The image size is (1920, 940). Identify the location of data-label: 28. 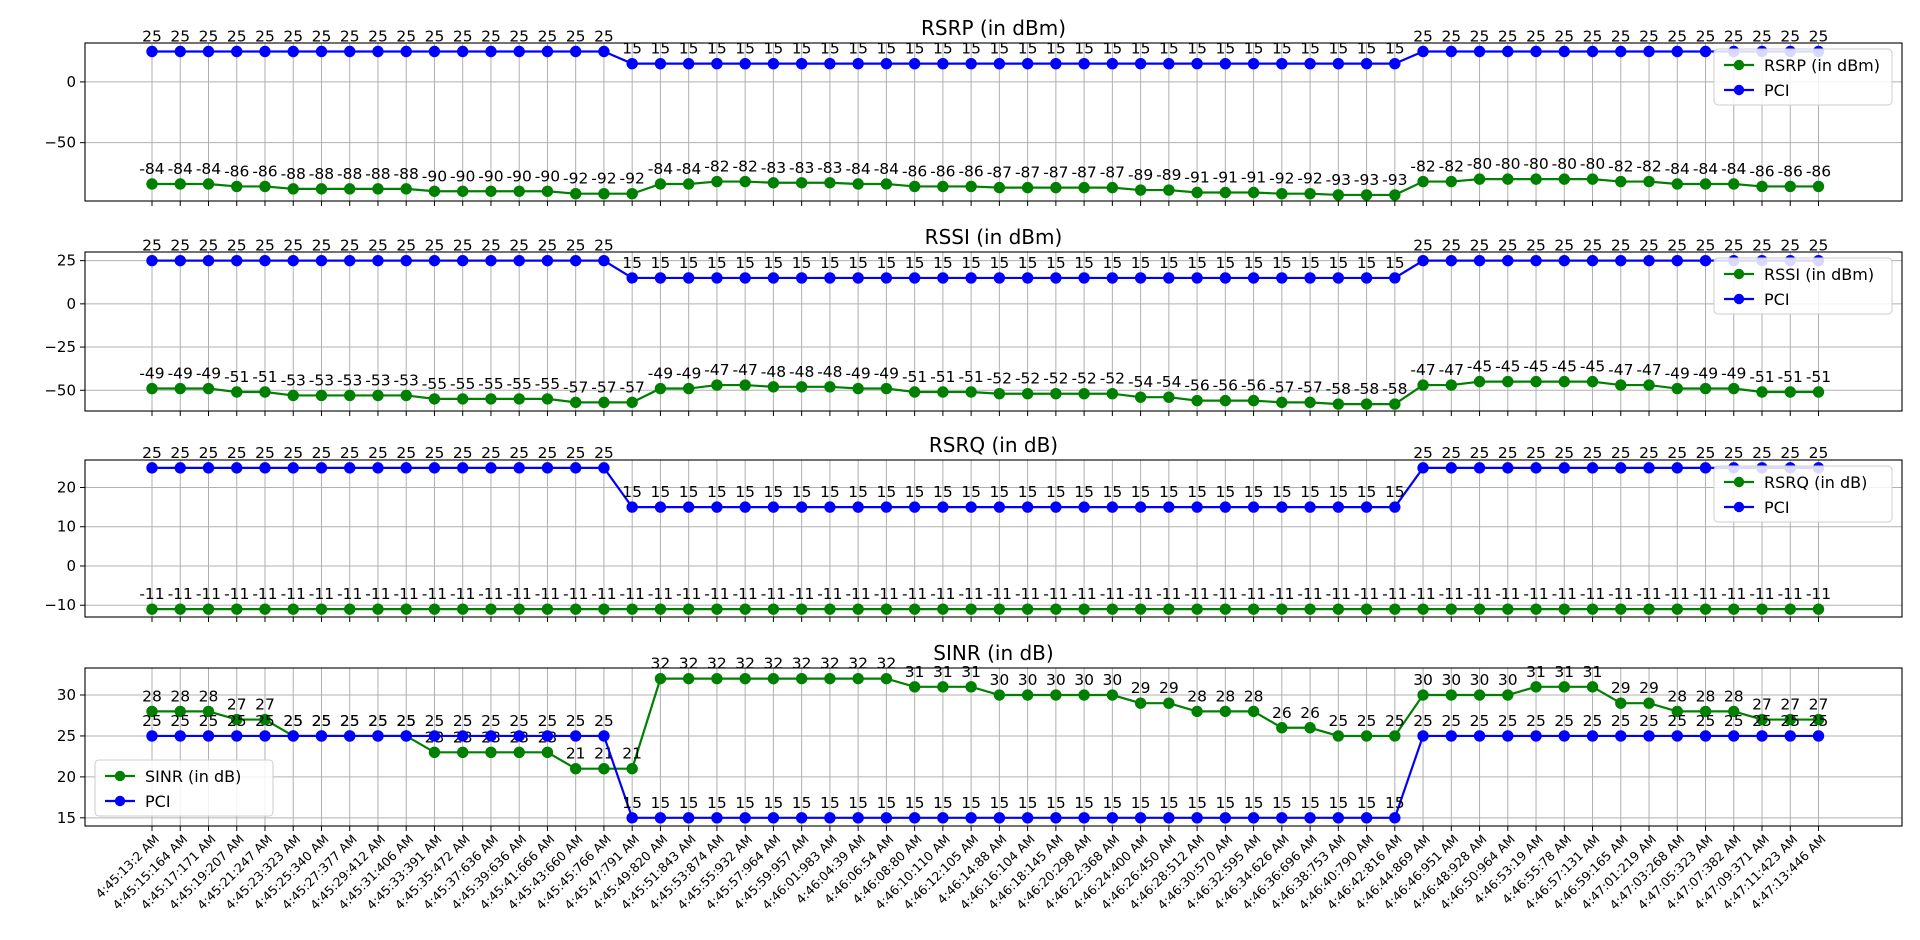
(209, 696).